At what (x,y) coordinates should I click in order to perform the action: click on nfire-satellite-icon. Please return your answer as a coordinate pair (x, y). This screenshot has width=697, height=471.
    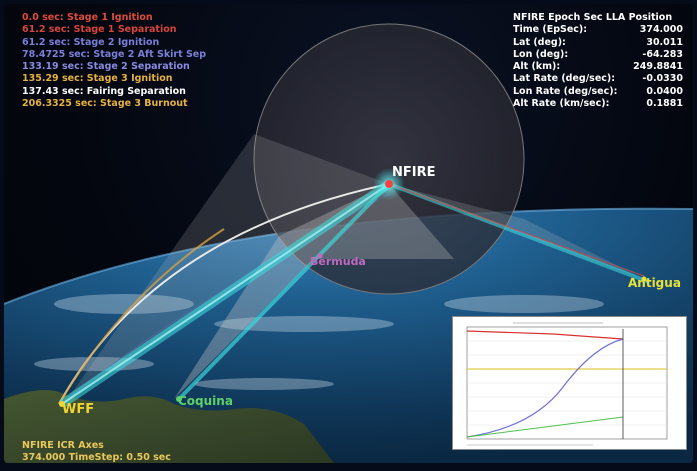
    Looking at the image, I should click on (389, 184).